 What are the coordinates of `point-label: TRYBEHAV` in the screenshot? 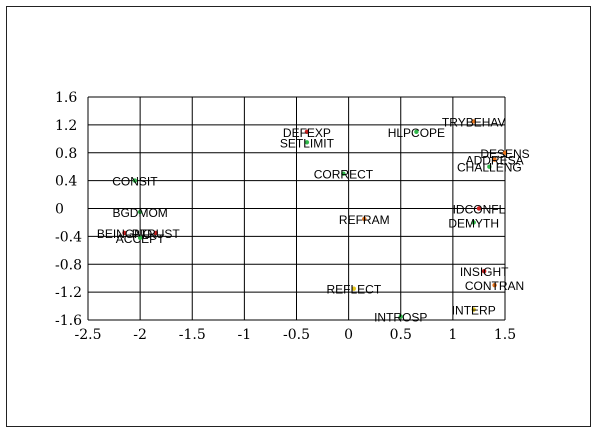 It's located at (474, 122).